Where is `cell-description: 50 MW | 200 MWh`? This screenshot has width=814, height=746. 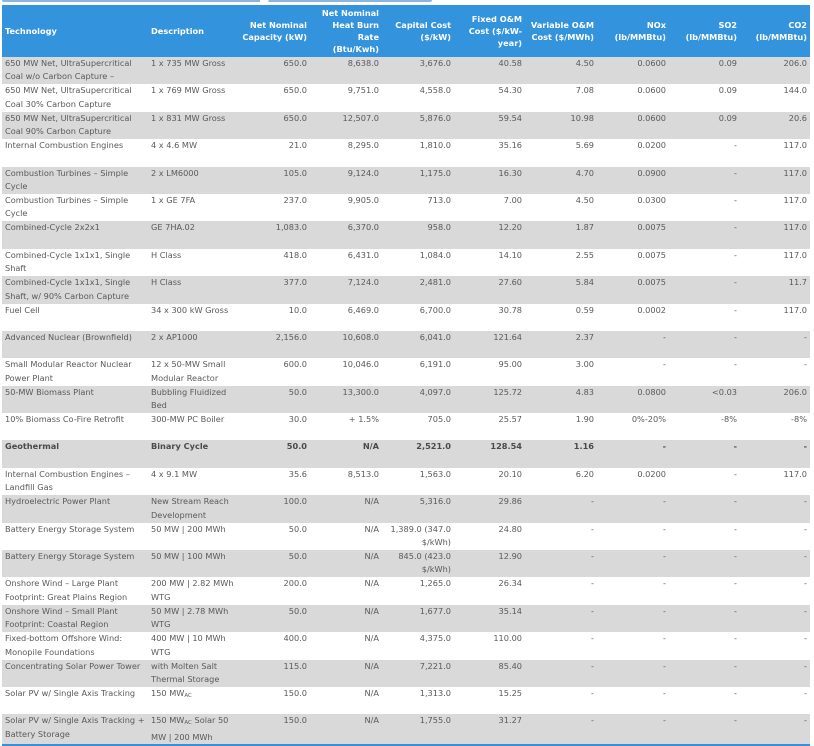 cell-description: 50 MW | 200 MWh is located at coordinates (193, 536).